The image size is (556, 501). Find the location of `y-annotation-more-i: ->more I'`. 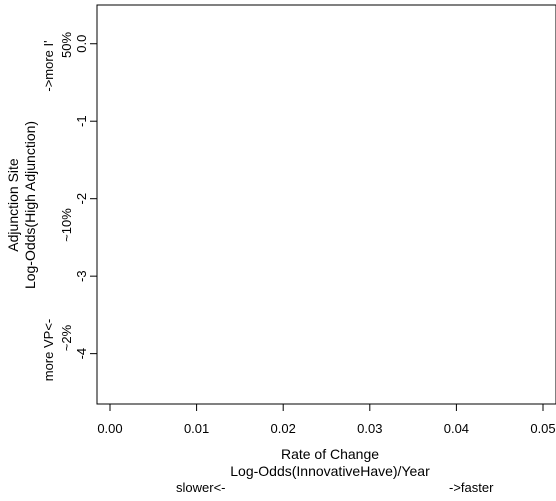

y-annotation-more-i: ->more I' is located at coordinates (48, 65).